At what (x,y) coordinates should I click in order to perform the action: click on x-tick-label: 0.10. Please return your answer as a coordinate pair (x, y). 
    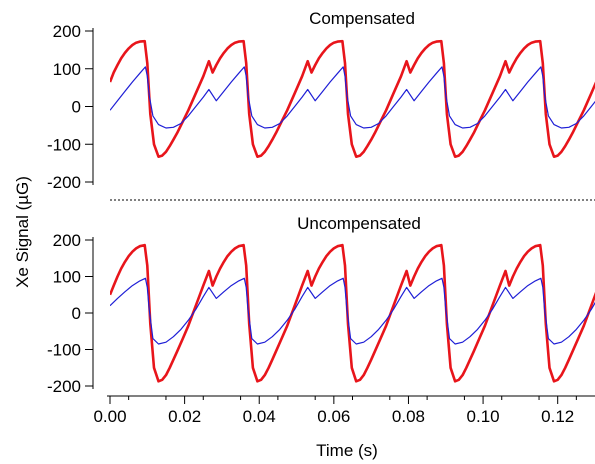
    Looking at the image, I should click on (483, 416).